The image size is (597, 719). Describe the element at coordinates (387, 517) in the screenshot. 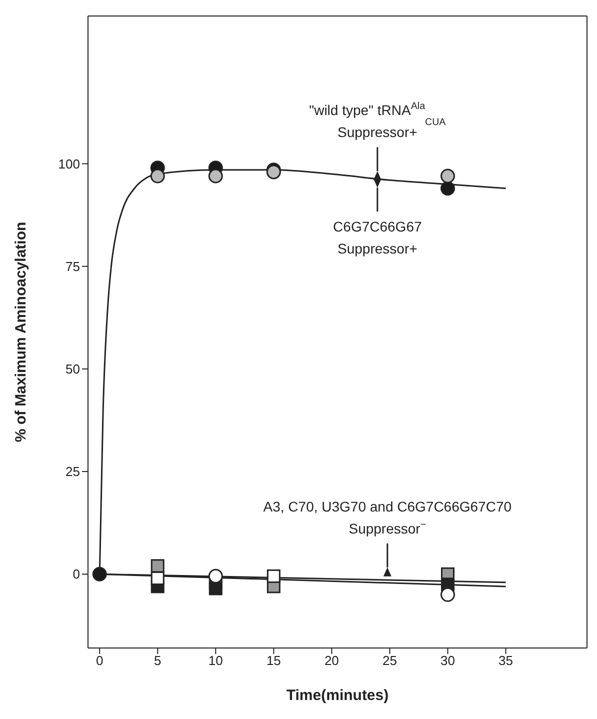

I see `annotation: A3, C70, U3G70 and C6G7C66G67C70 Suppressor$^{−}$` at that location.